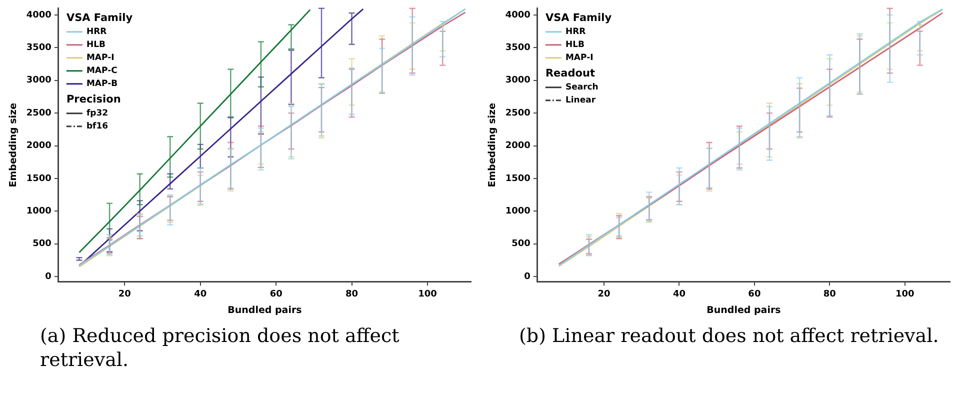 The width and height of the screenshot is (958, 406). I want to click on legend-label: Linear, so click(580, 101).